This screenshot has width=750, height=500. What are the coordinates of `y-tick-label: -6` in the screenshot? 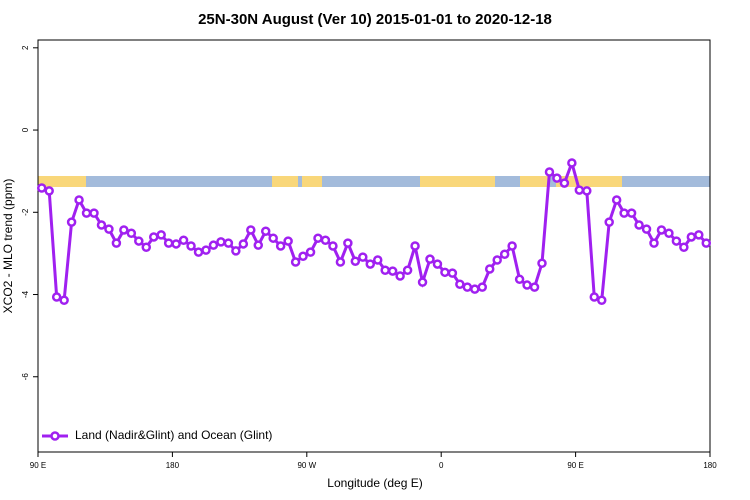 It's located at (25, 377).